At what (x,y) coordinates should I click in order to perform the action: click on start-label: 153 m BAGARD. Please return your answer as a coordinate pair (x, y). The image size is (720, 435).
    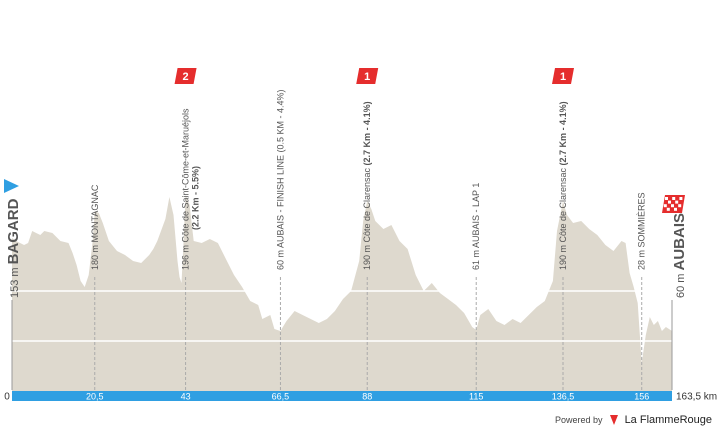
    Looking at the image, I should click on (13, 248).